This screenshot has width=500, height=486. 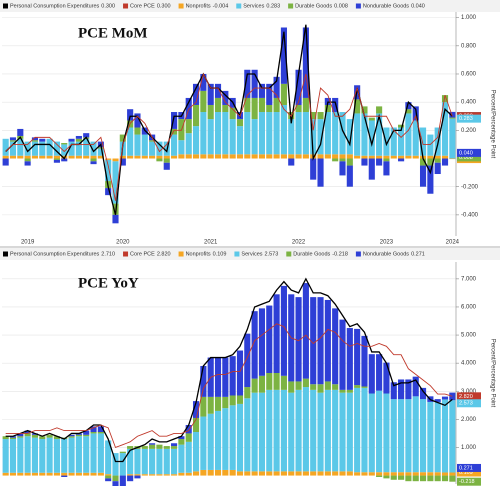 What do you see at coordinates (469, 308) in the screenshot?
I see `y-tick-label: 6.000` at bounding box center [469, 308].